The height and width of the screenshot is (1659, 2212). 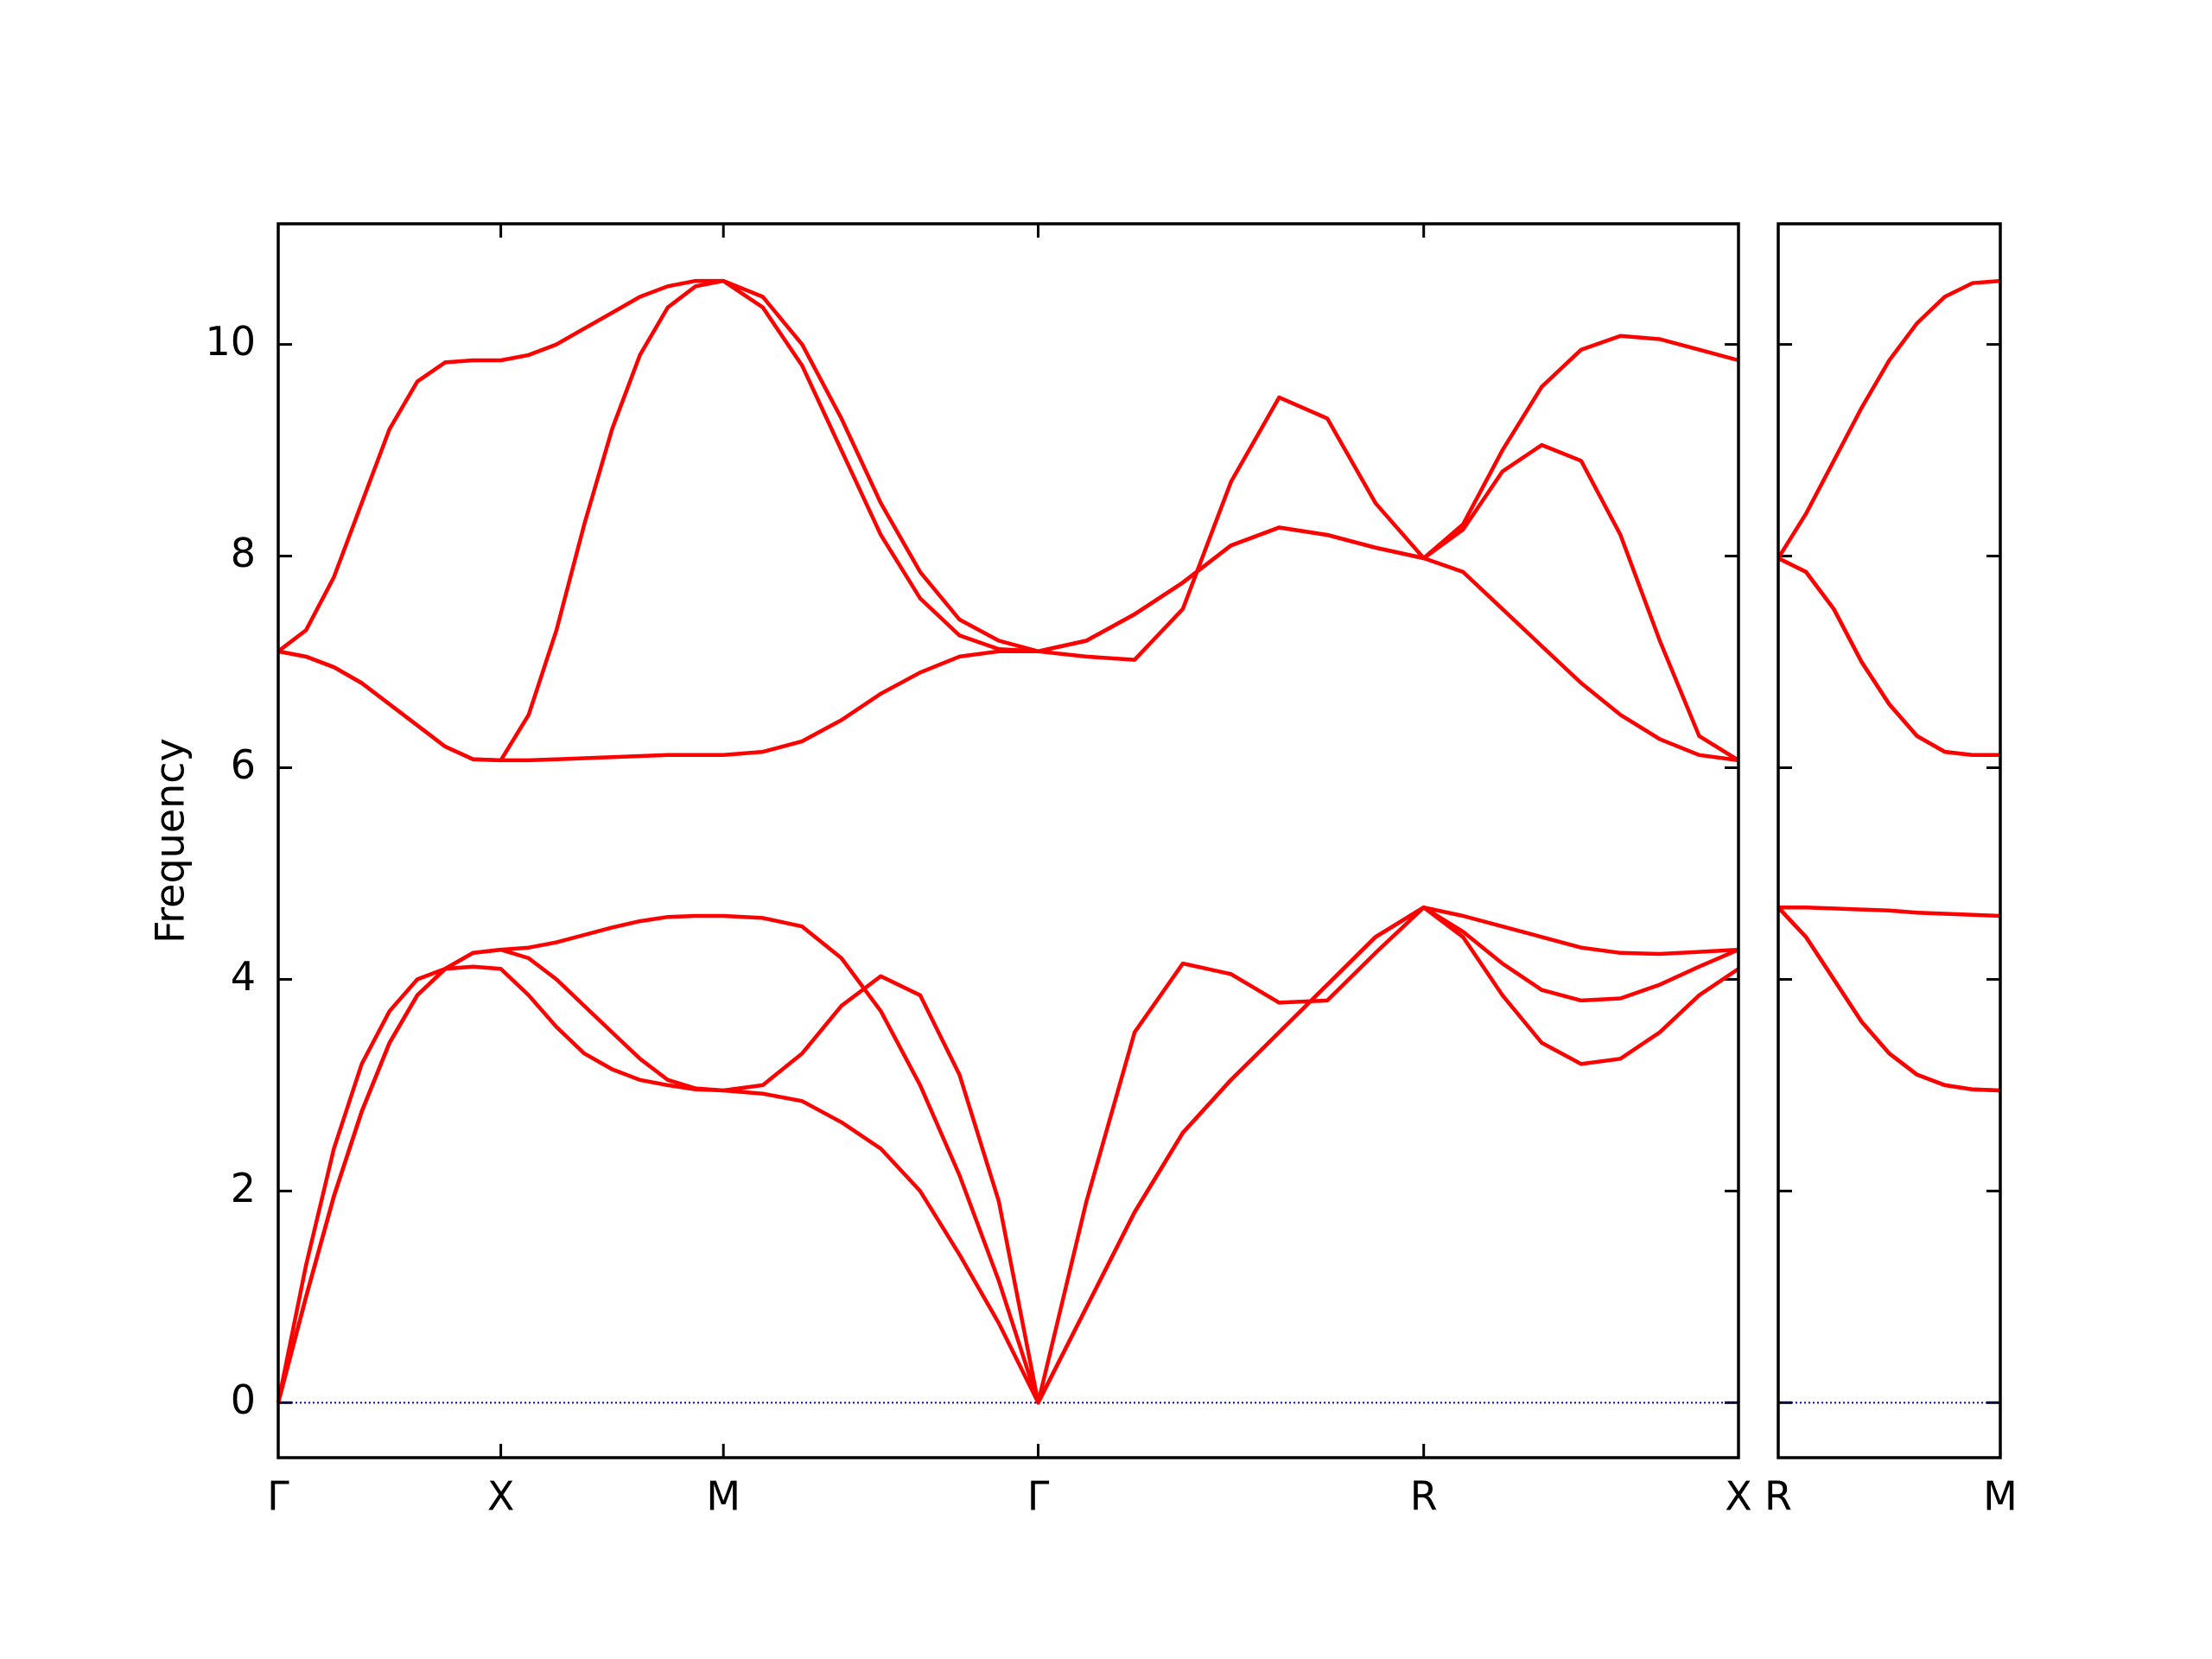 I want to click on plot-frame, so click(x=1889, y=840).